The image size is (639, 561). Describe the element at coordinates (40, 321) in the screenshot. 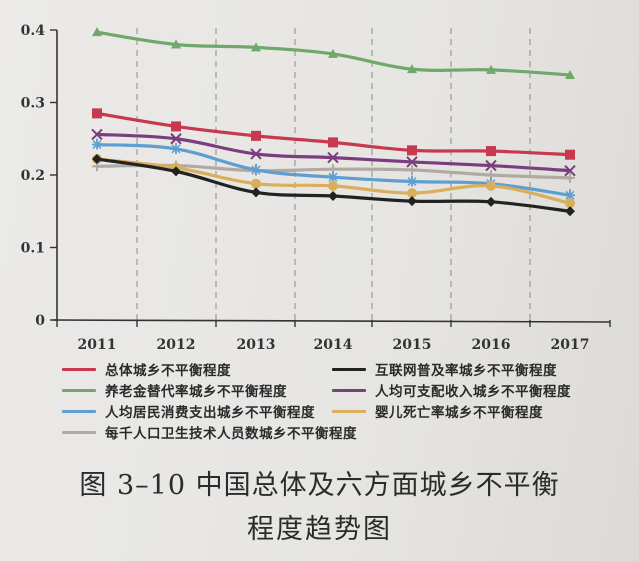

I see `y-tick-label: 0` at that location.